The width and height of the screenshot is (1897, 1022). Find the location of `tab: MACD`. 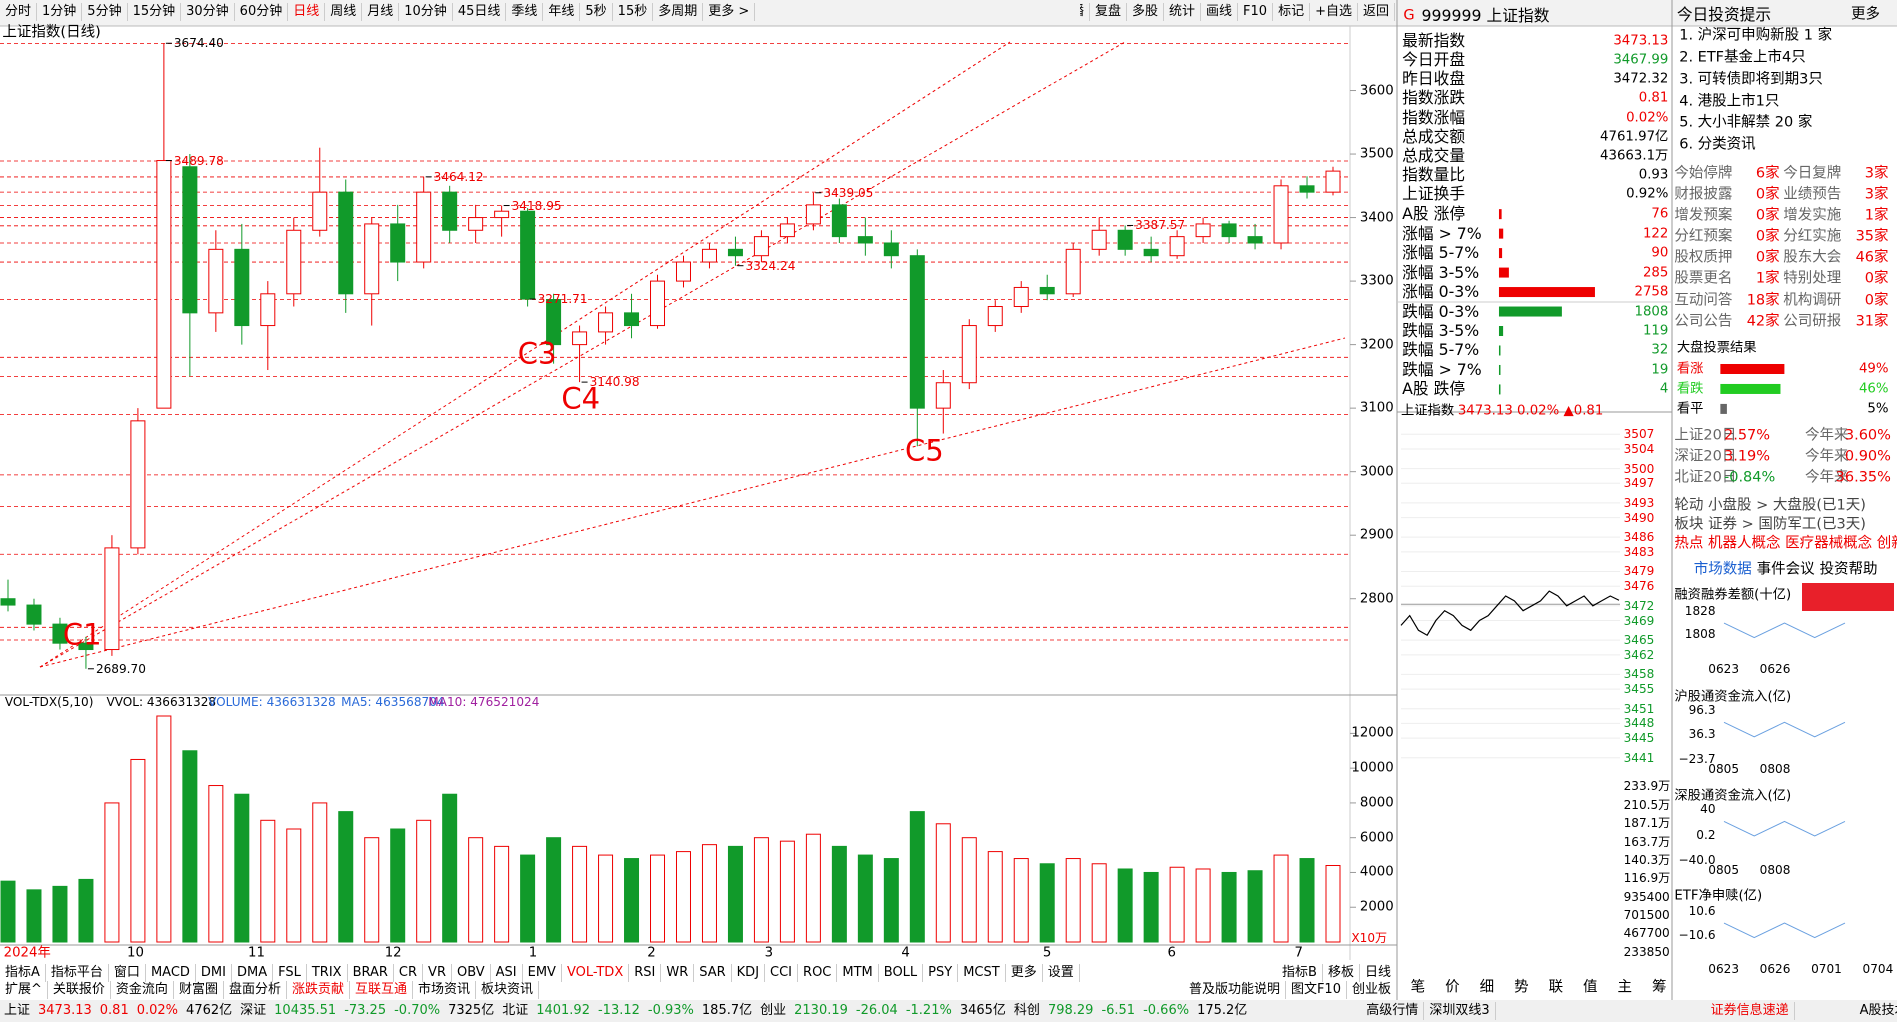

tab: MACD is located at coordinates (171, 973).